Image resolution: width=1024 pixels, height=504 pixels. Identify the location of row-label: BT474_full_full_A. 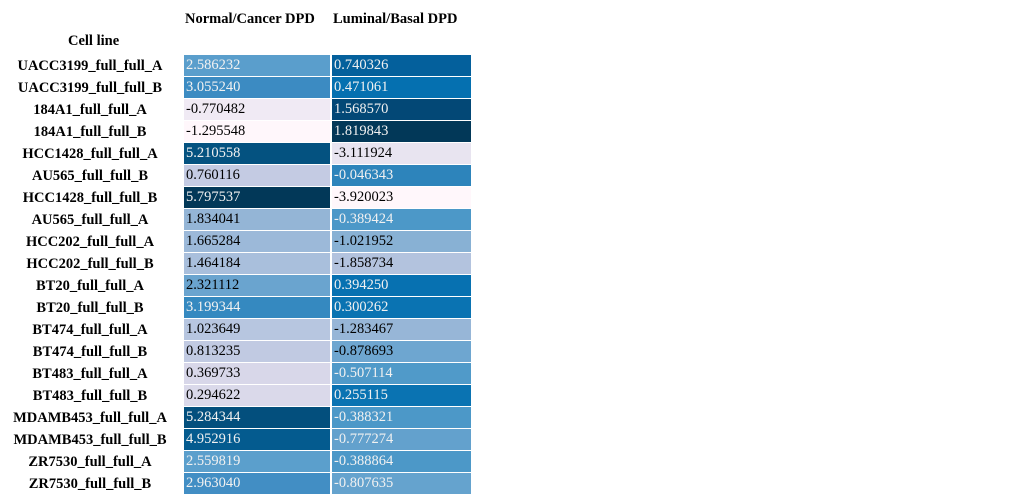
(90, 330).